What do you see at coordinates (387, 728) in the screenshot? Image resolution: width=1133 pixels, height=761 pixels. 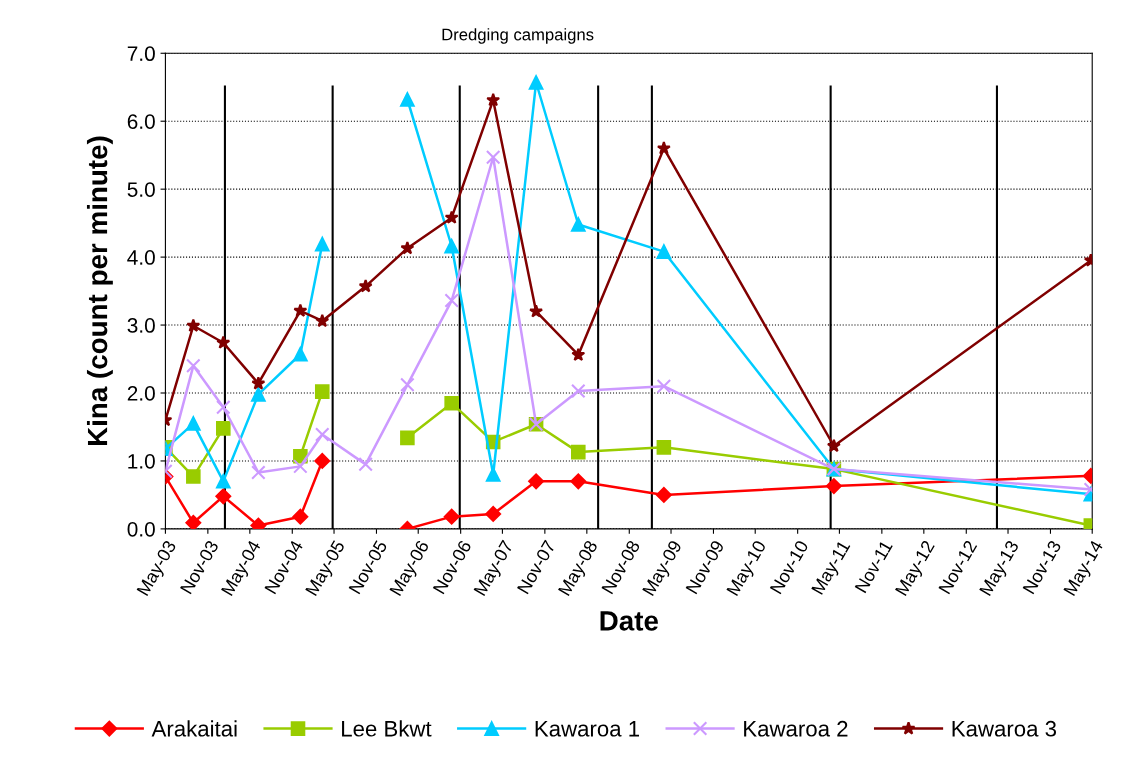 I see `legend-label: Lee Bkwt` at bounding box center [387, 728].